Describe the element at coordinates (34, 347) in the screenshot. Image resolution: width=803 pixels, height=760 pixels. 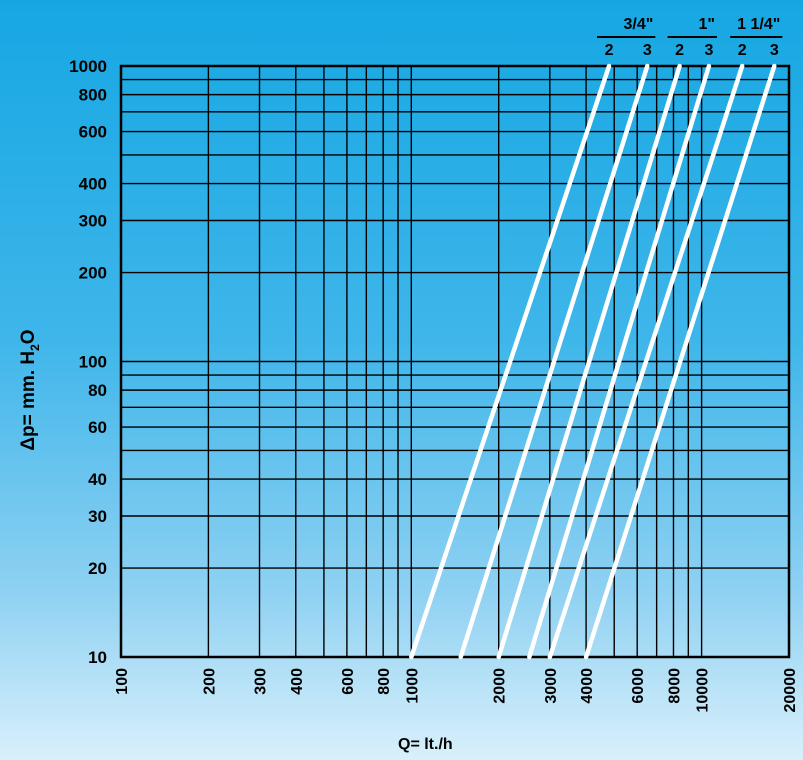
I see `y-label-subscript: 2` at that location.